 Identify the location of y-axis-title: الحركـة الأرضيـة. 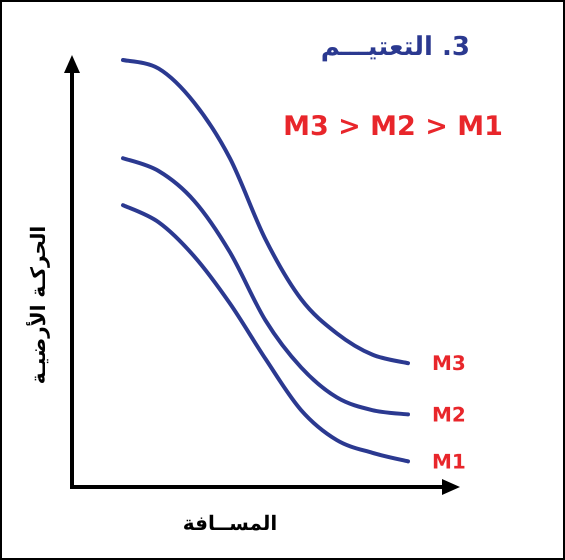
(38, 305).